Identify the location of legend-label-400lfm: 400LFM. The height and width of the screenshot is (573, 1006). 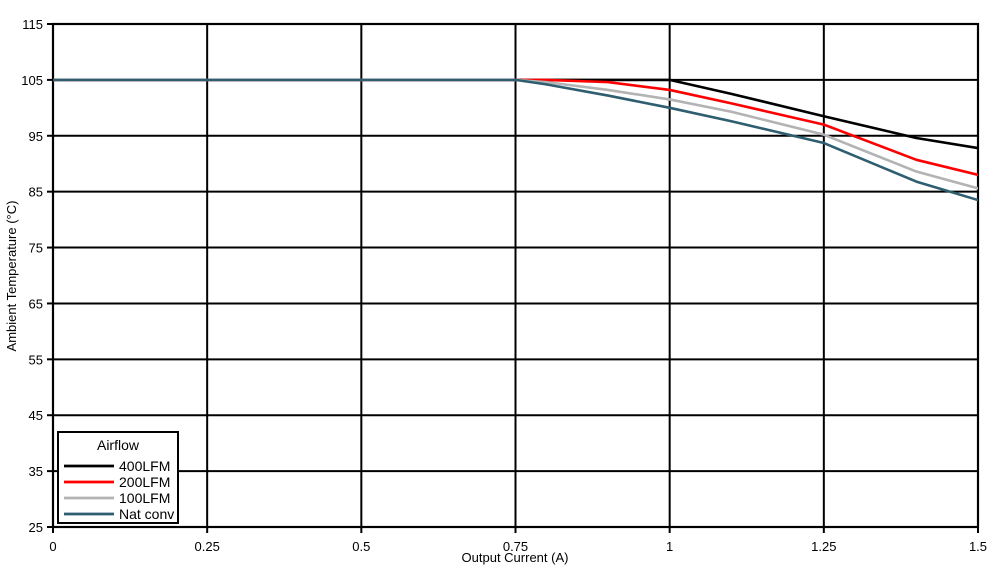
(144, 466).